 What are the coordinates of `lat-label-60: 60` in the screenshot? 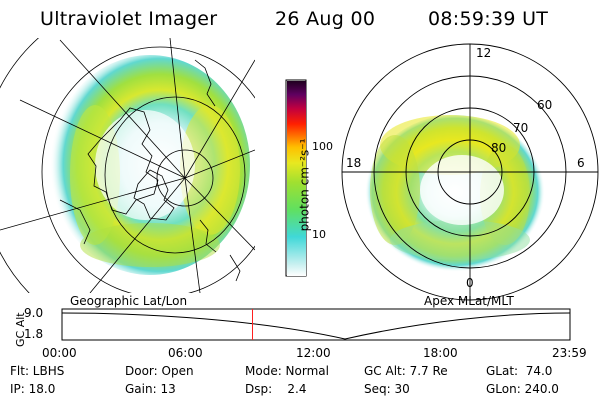 It's located at (545, 105).